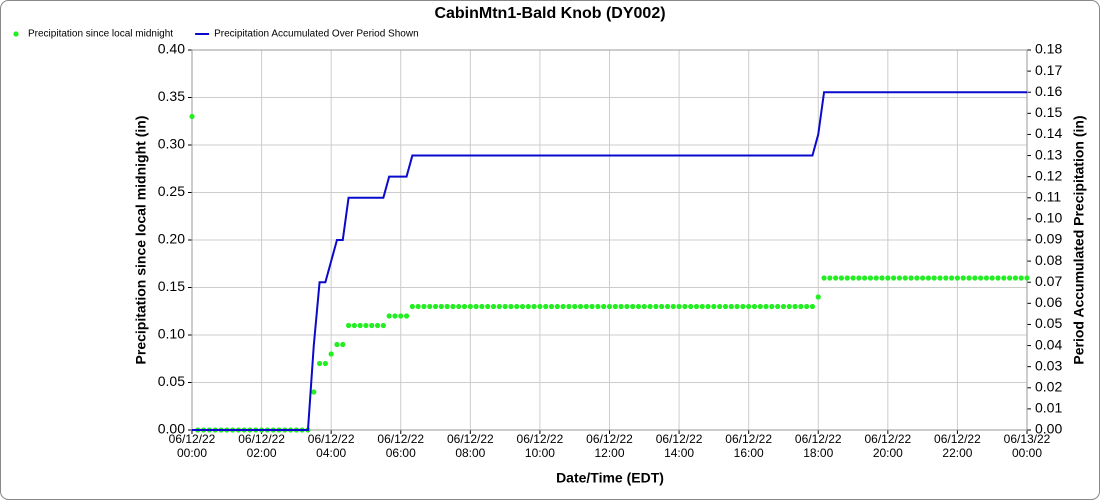  Describe the element at coordinates (1048, 302) in the screenshot. I see `y2-tick-label: 0.06` at that location.